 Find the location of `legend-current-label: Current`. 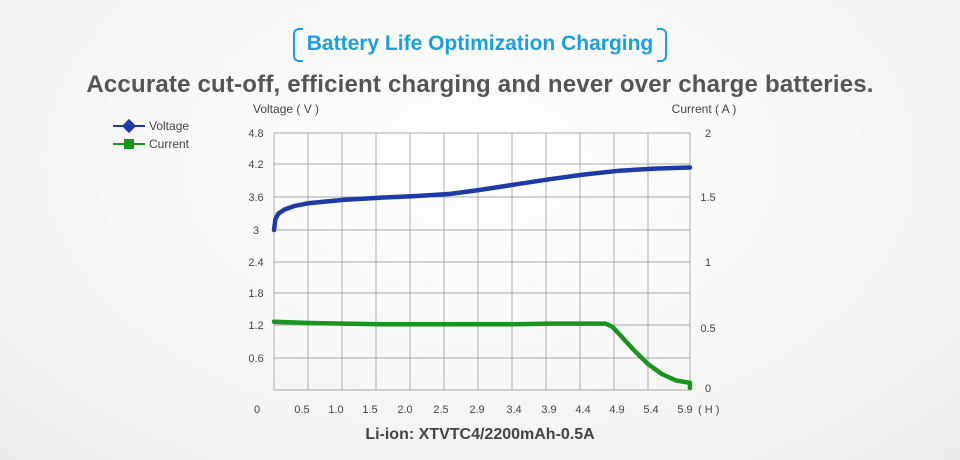

legend-current-label: Current is located at coordinates (169, 144).